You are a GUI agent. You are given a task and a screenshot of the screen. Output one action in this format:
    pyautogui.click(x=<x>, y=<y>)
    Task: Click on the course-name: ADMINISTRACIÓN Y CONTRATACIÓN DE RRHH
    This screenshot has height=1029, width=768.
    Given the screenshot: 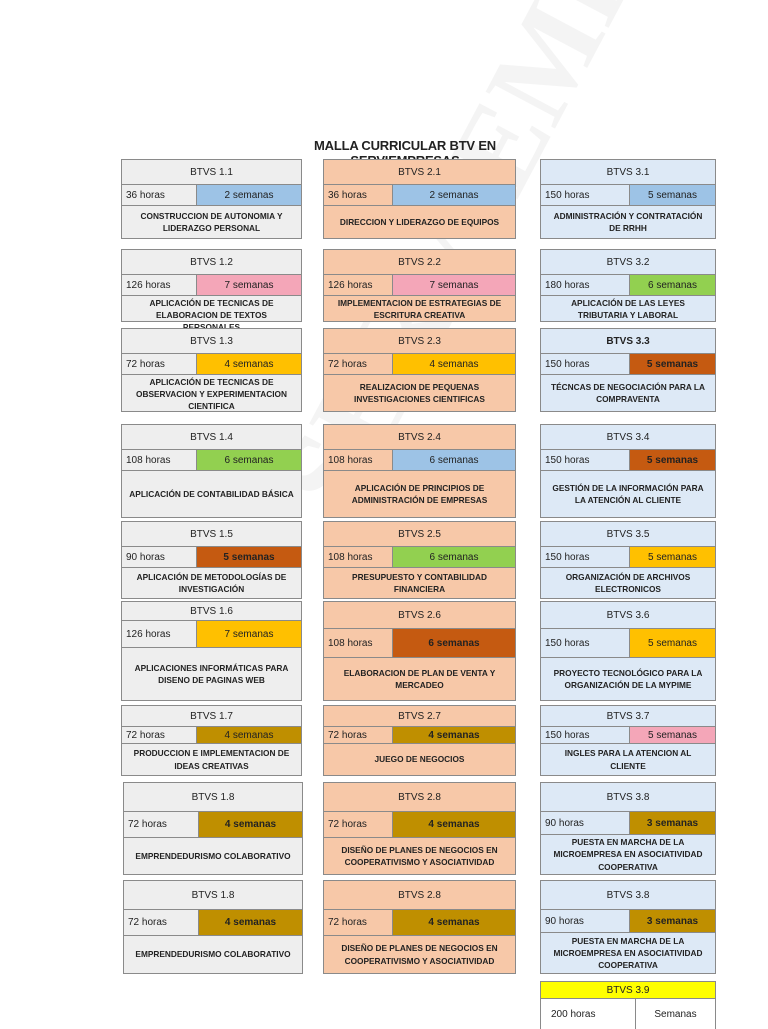 What is the action you would take?
    pyautogui.click(x=628, y=221)
    